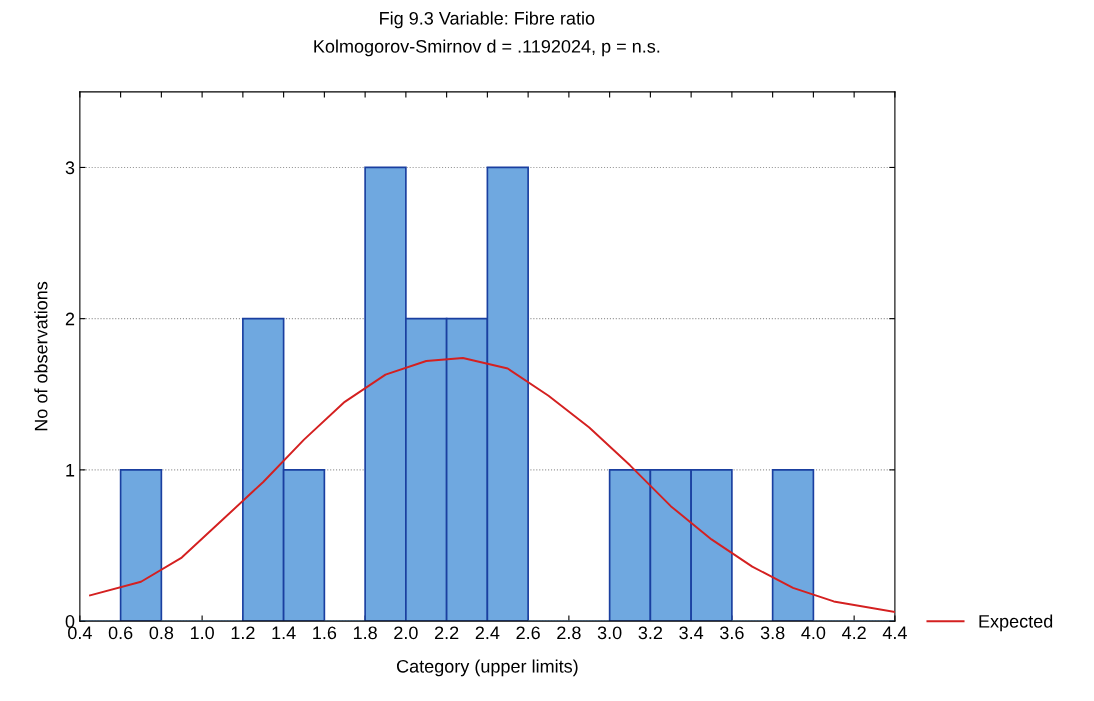  Describe the element at coordinates (365, 633) in the screenshot. I see `x-tick-label: 1.8` at that location.